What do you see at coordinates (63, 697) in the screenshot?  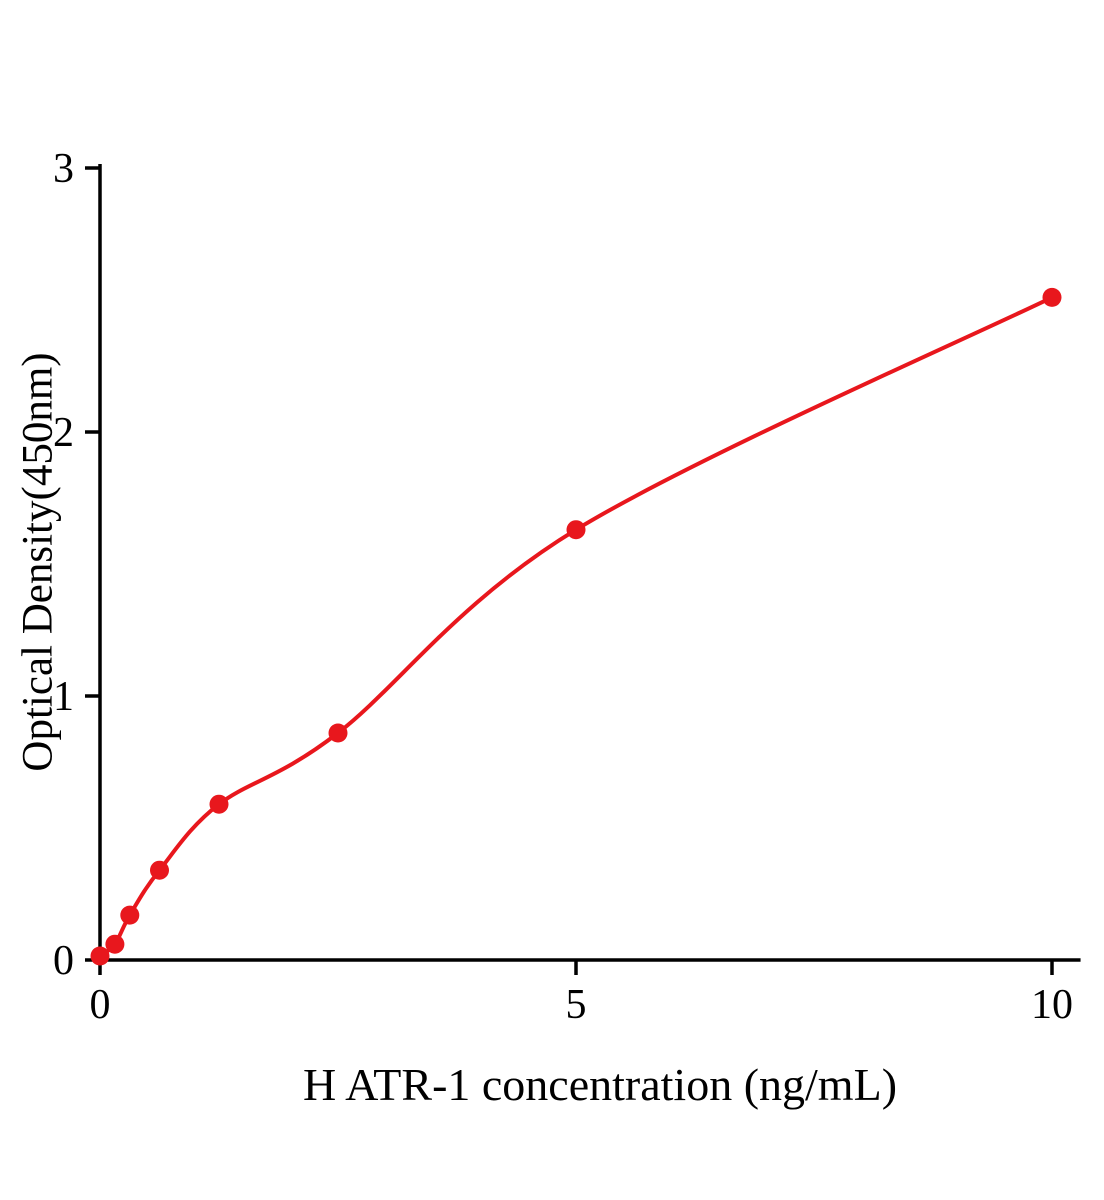 I see `y-tick-label: 1` at bounding box center [63, 697].